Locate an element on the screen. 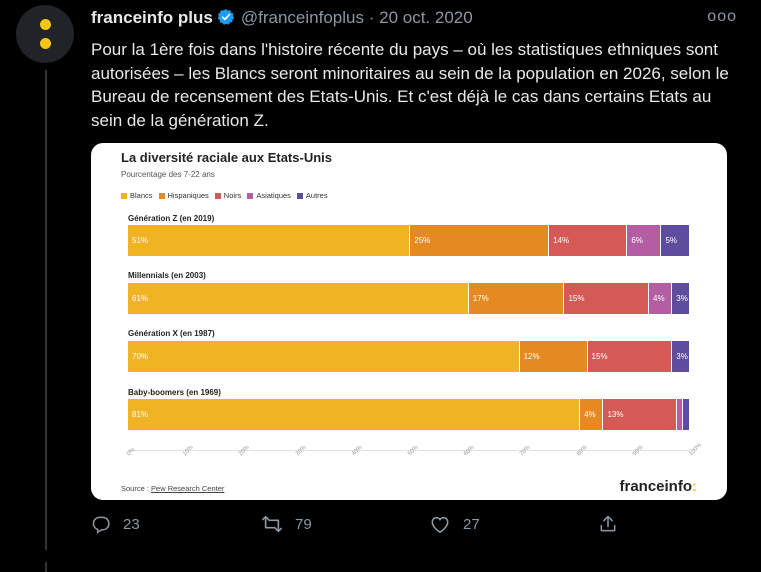  retweet-count: 79 is located at coordinates (303, 524).